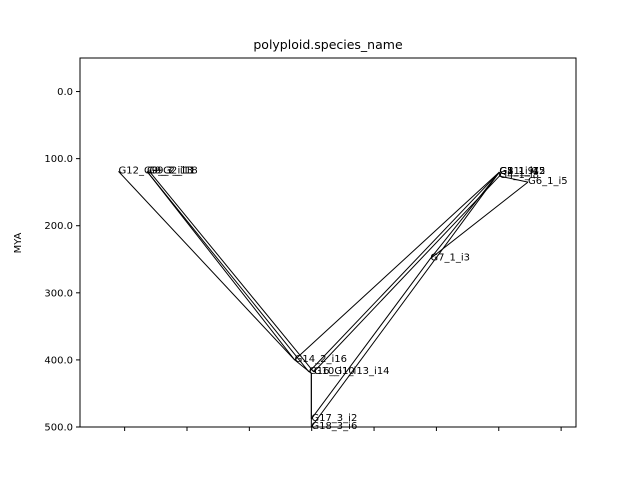 This screenshot has width=640, height=480. I want to click on node-label: G2_1_i12, so click(522, 171).